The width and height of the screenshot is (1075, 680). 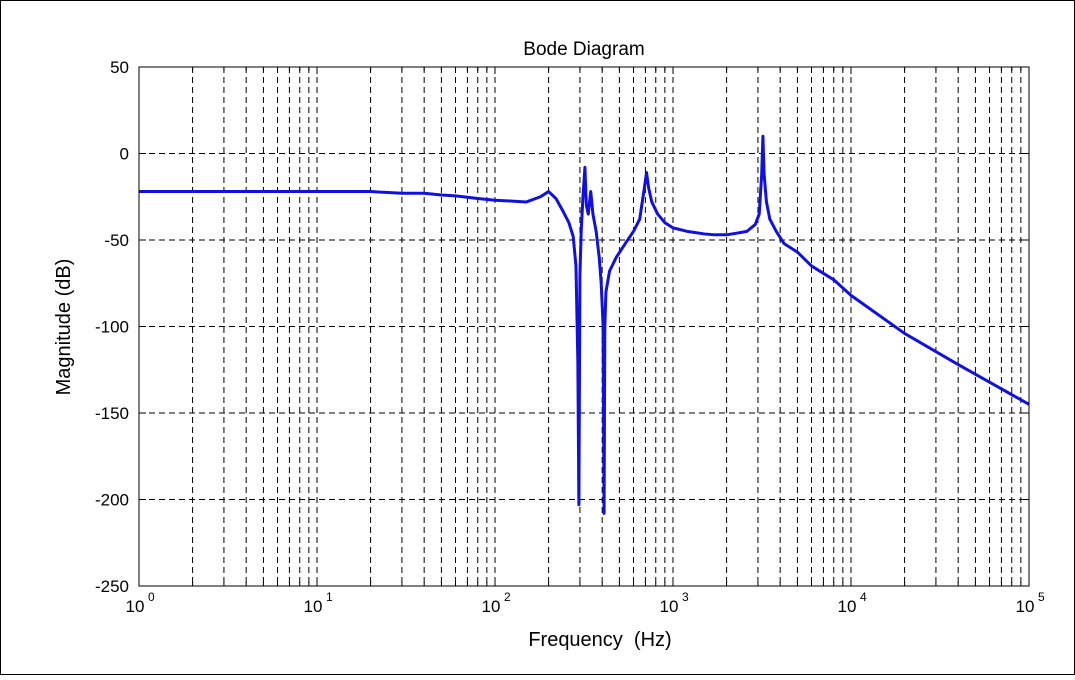 What do you see at coordinates (599, 640) in the screenshot?
I see `x-axis-label: Frequency (Hz)` at bounding box center [599, 640].